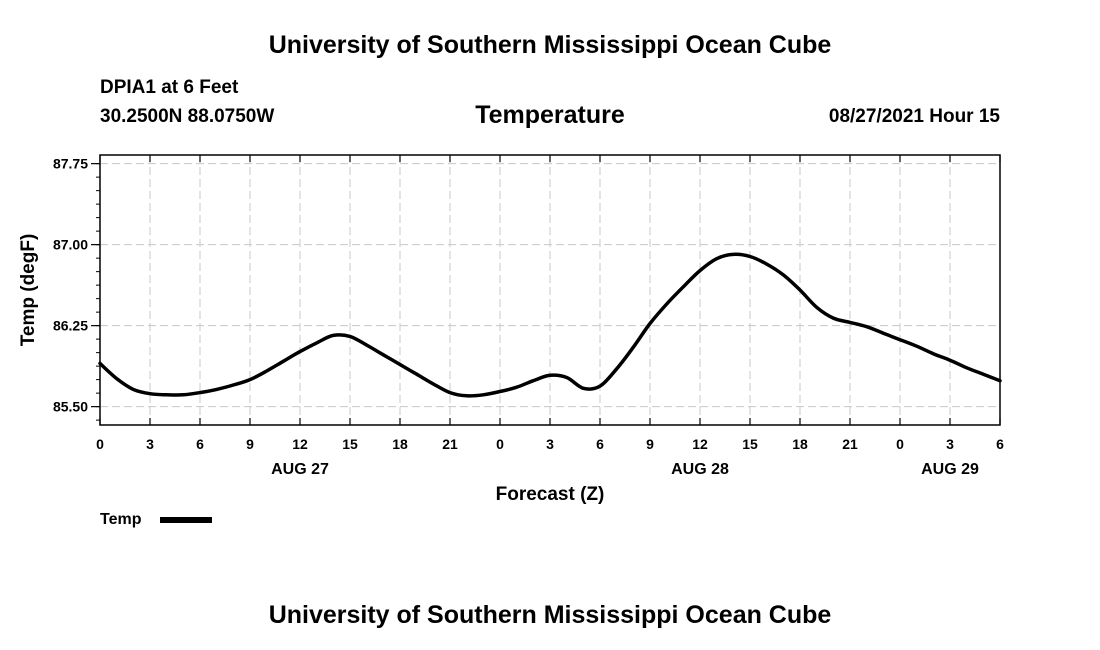 This screenshot has width=1100, height=650. I want to click on y-axis-title: Temp (degF), so click(28, 290).